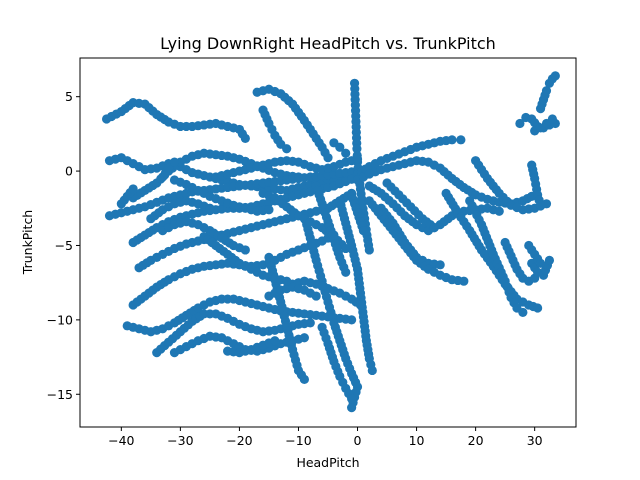 This screenshot has height=480, width=640. I want to click on y-axis-ticks: −15 −10 −5 0 5, so click(63, 245).